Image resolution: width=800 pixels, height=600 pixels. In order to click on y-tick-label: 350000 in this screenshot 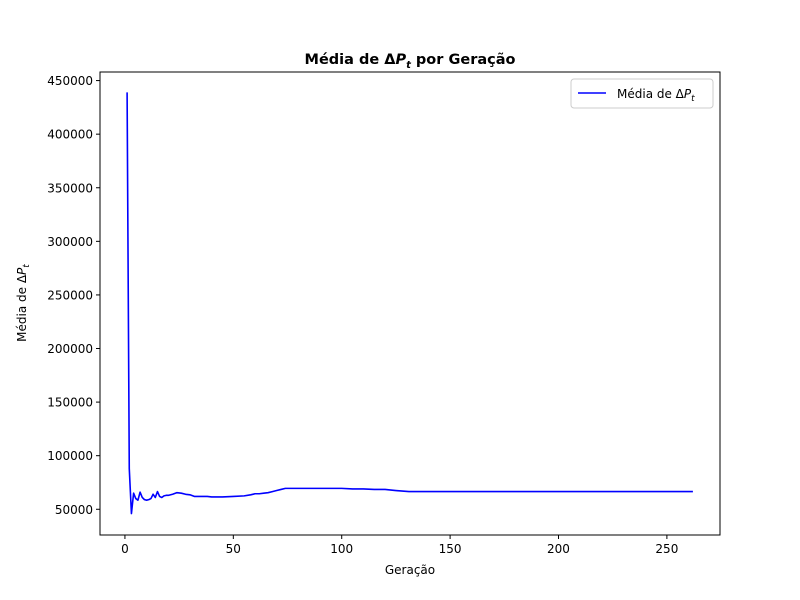, I will do `click(70, 188)`.